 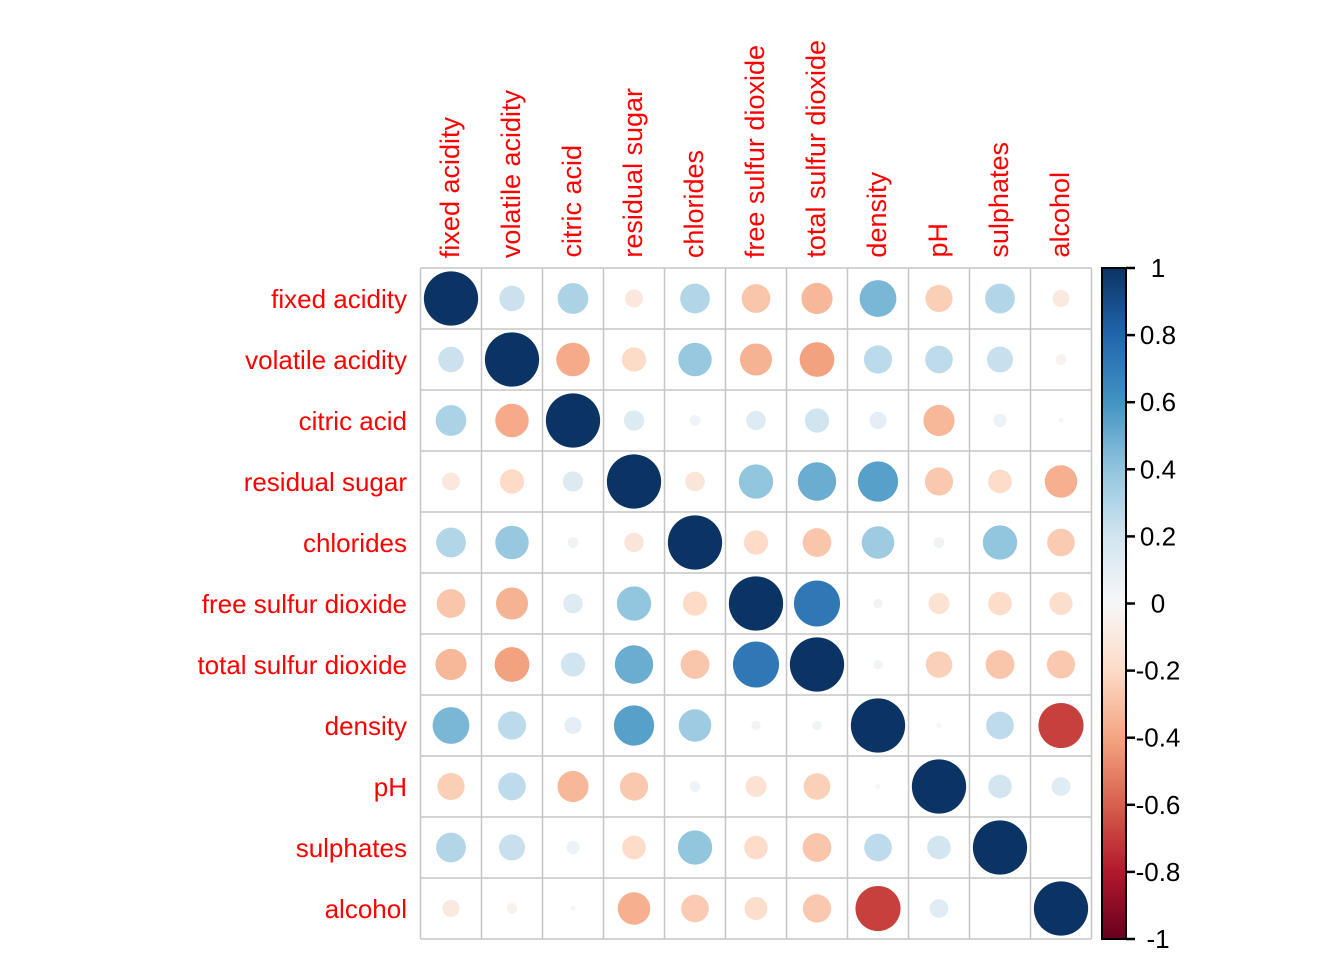 What do you see at coordinates (1158, 872) in the screenshot?
I see `legend-tick-label: -0.8` at bounding box center [1158, 872].